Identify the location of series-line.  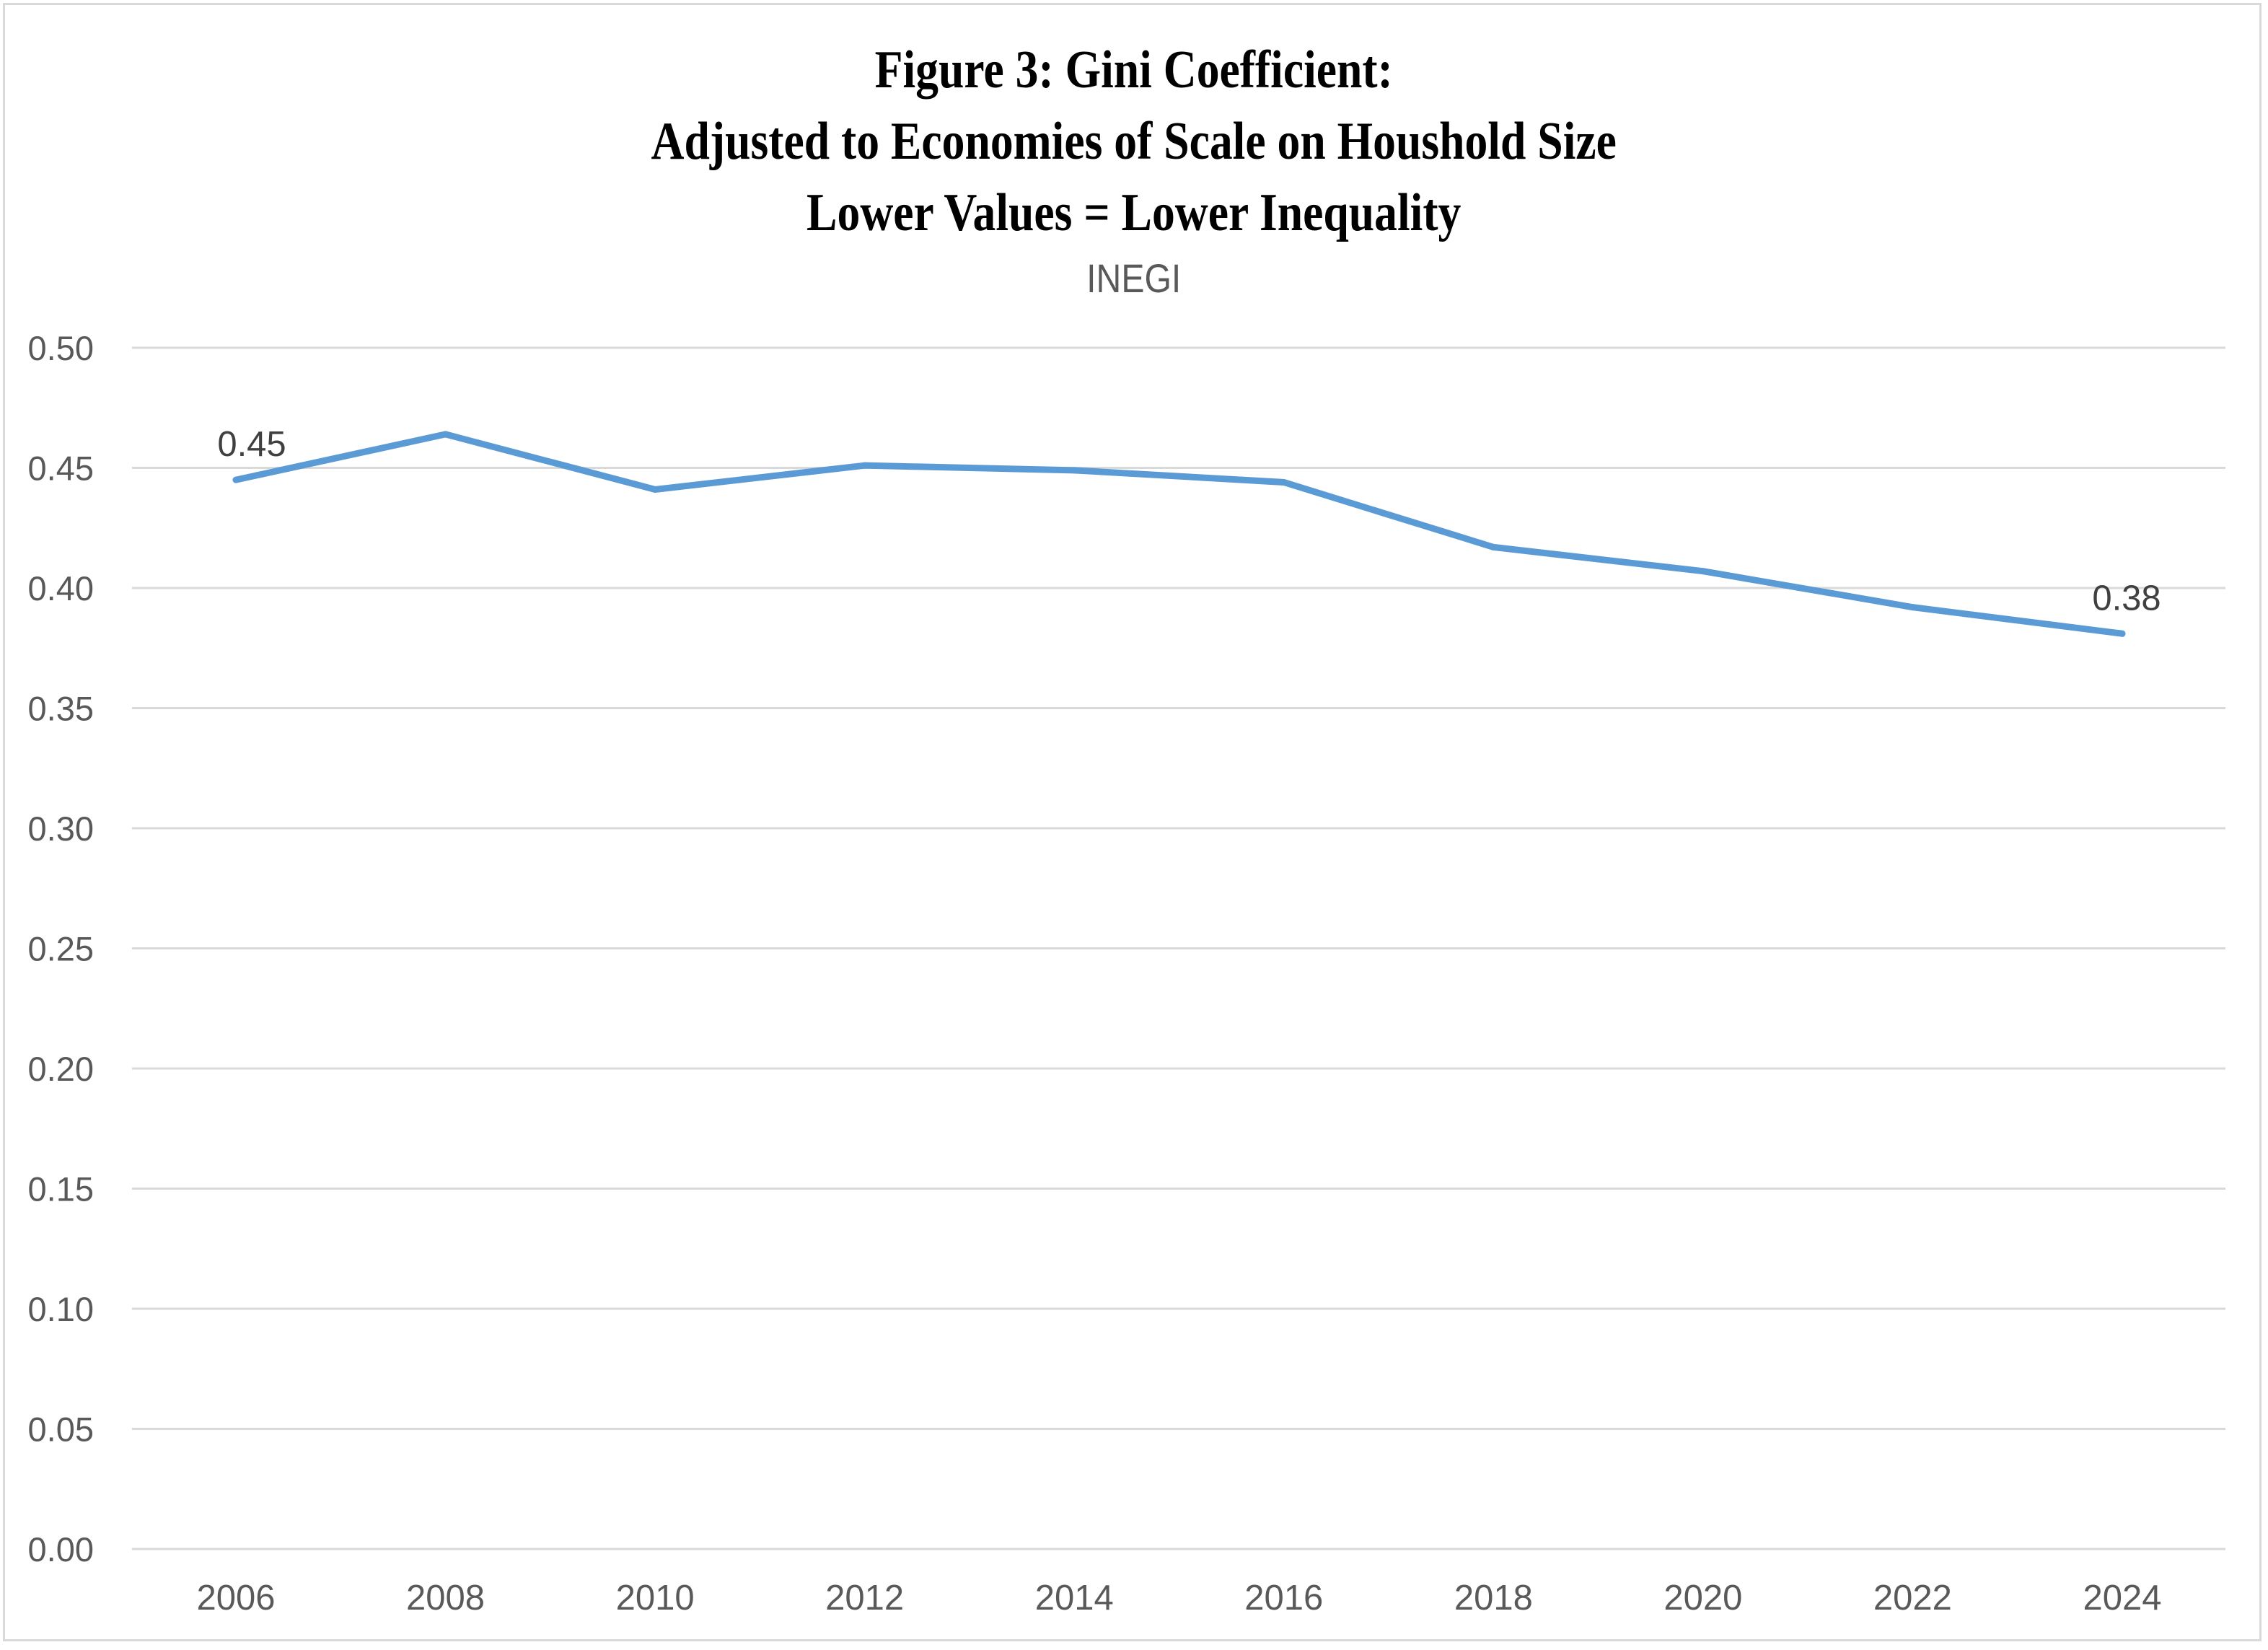
(1179, 534).